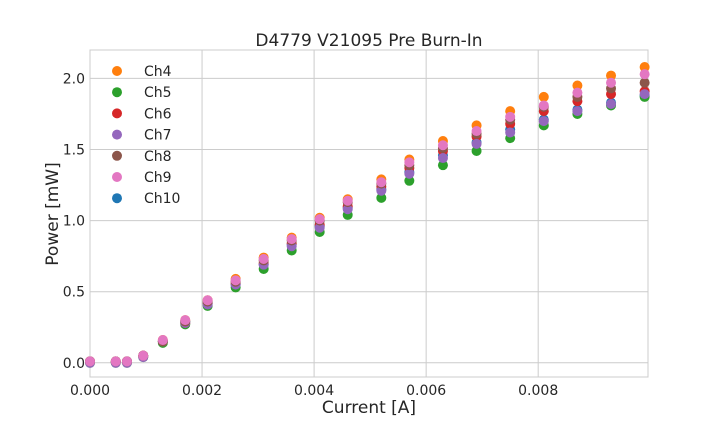 This screenshot has width=720, height=432. What do you see at coordinates (158, 114) in the screenshot?
I see `legend-label: Ch6` at bounding box center [158, 114].